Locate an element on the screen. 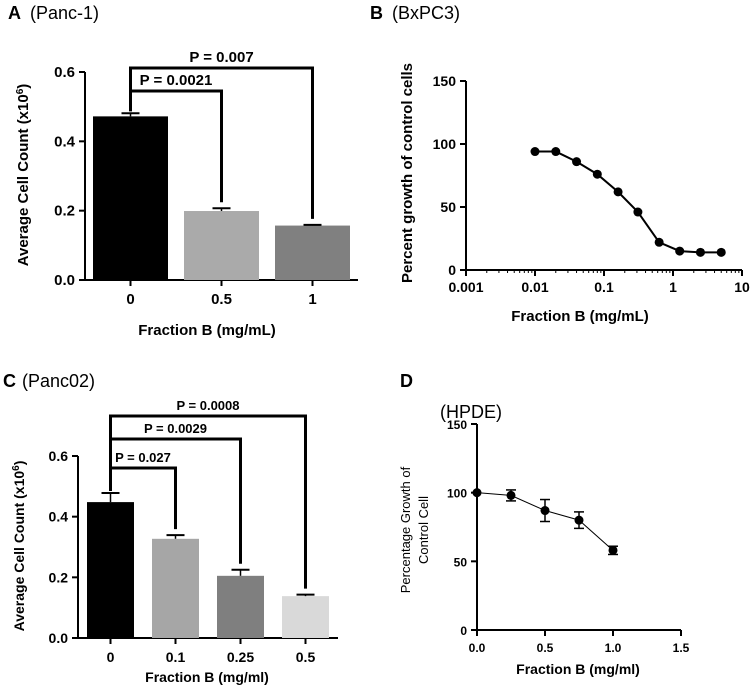 This screenshot has width=754, height=687. panel-c-ylabel: Average Cell Count (x106) is located at coordinates (19, 546).